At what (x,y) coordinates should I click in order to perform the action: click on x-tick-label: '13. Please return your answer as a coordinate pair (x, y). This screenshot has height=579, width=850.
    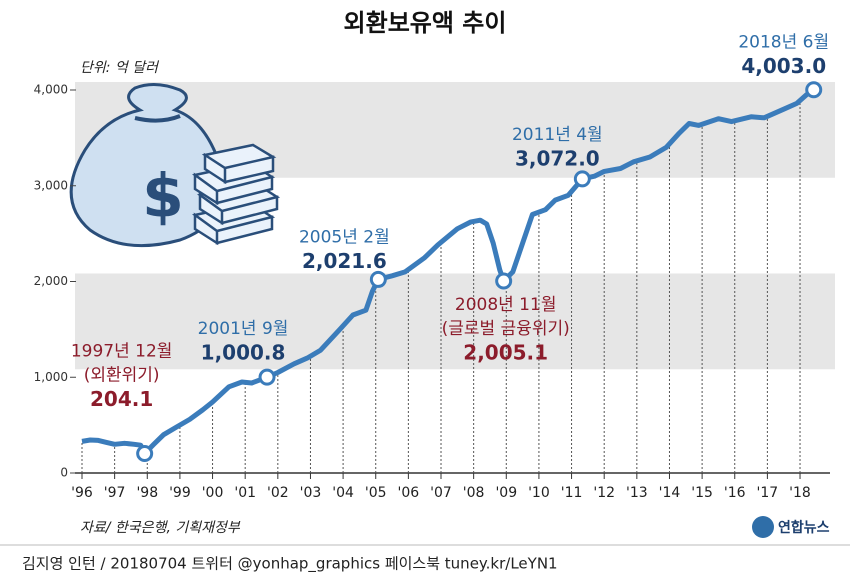
    Looking at the image, I should click on (637, 493).